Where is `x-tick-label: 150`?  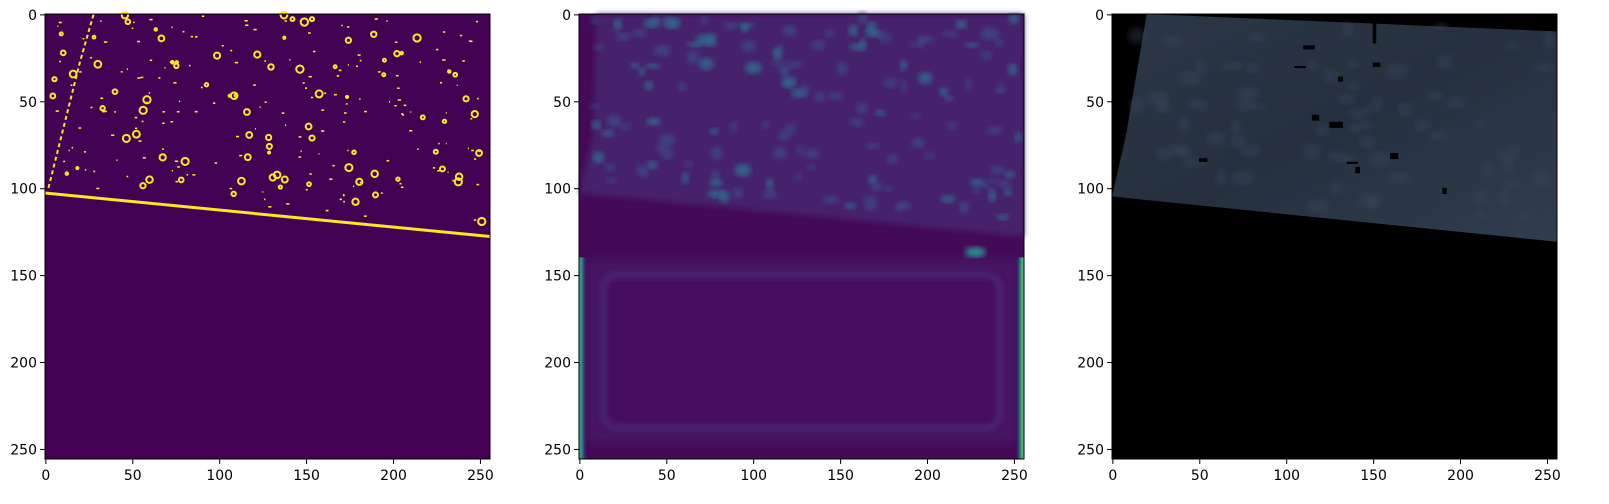
x-tick-label: 150 is located at coordinates (306, 476).